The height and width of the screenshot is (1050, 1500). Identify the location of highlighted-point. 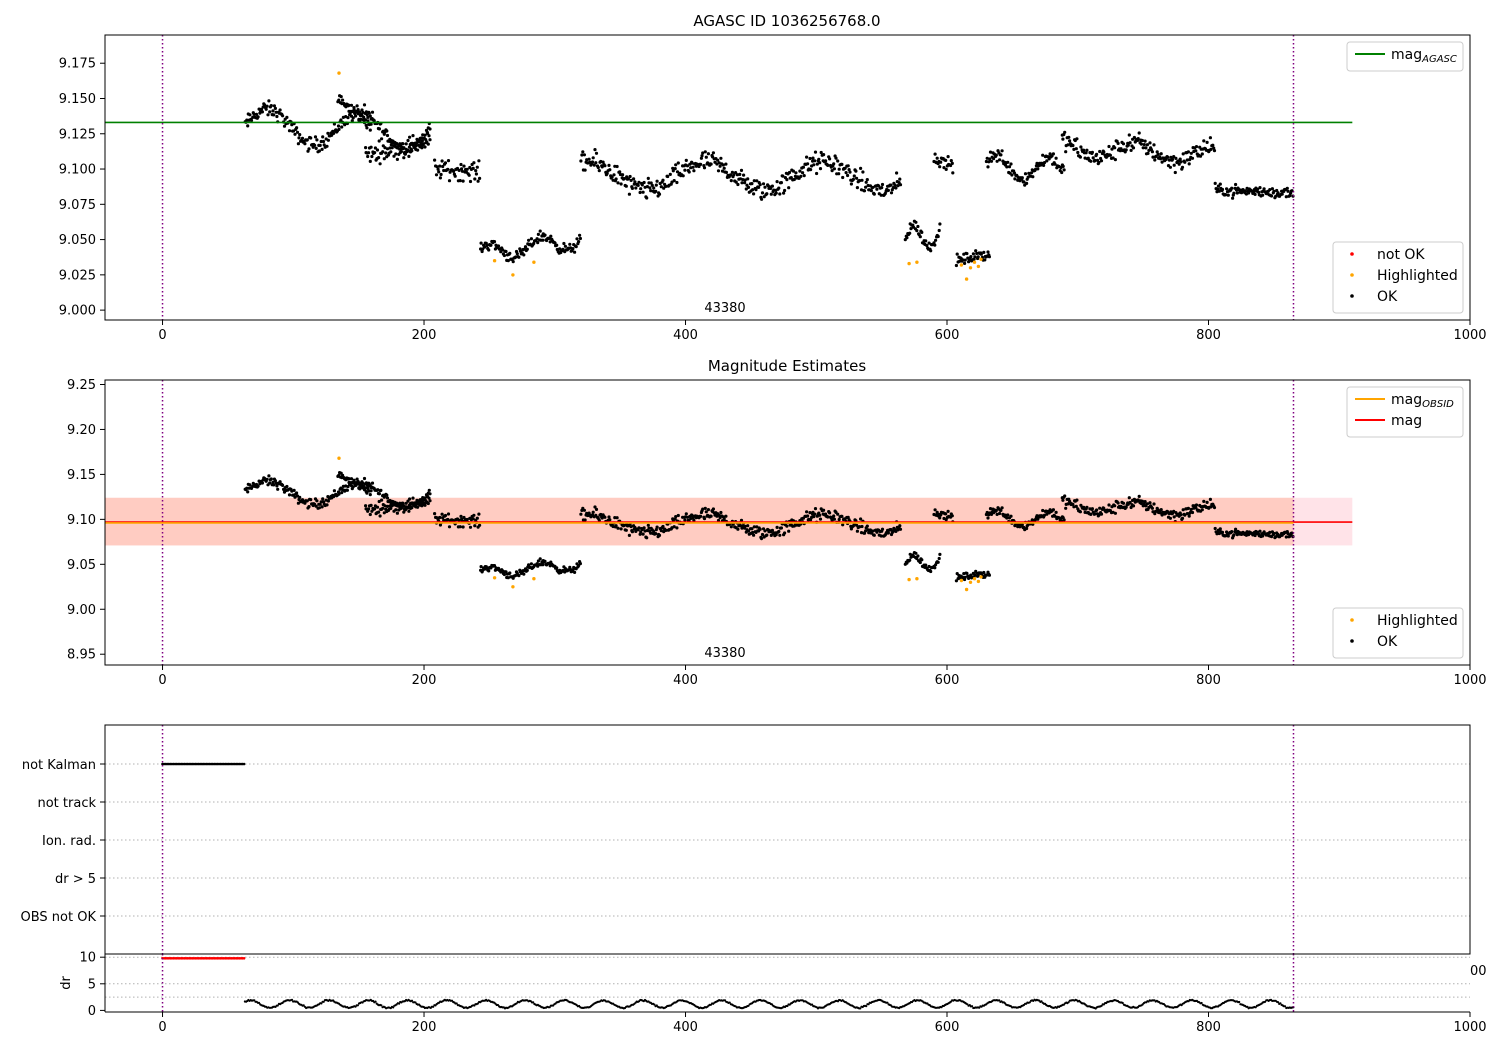
(974, 579).